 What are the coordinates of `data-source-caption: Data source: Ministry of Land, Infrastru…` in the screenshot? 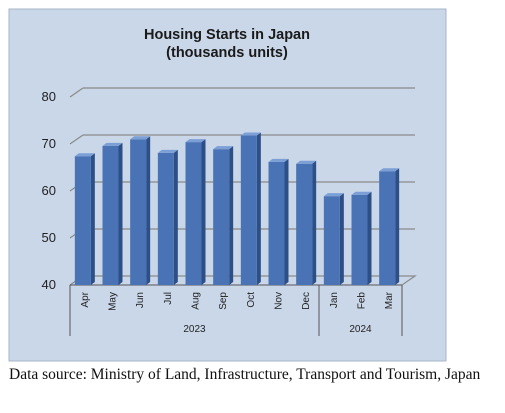 It's located at (245, 374).